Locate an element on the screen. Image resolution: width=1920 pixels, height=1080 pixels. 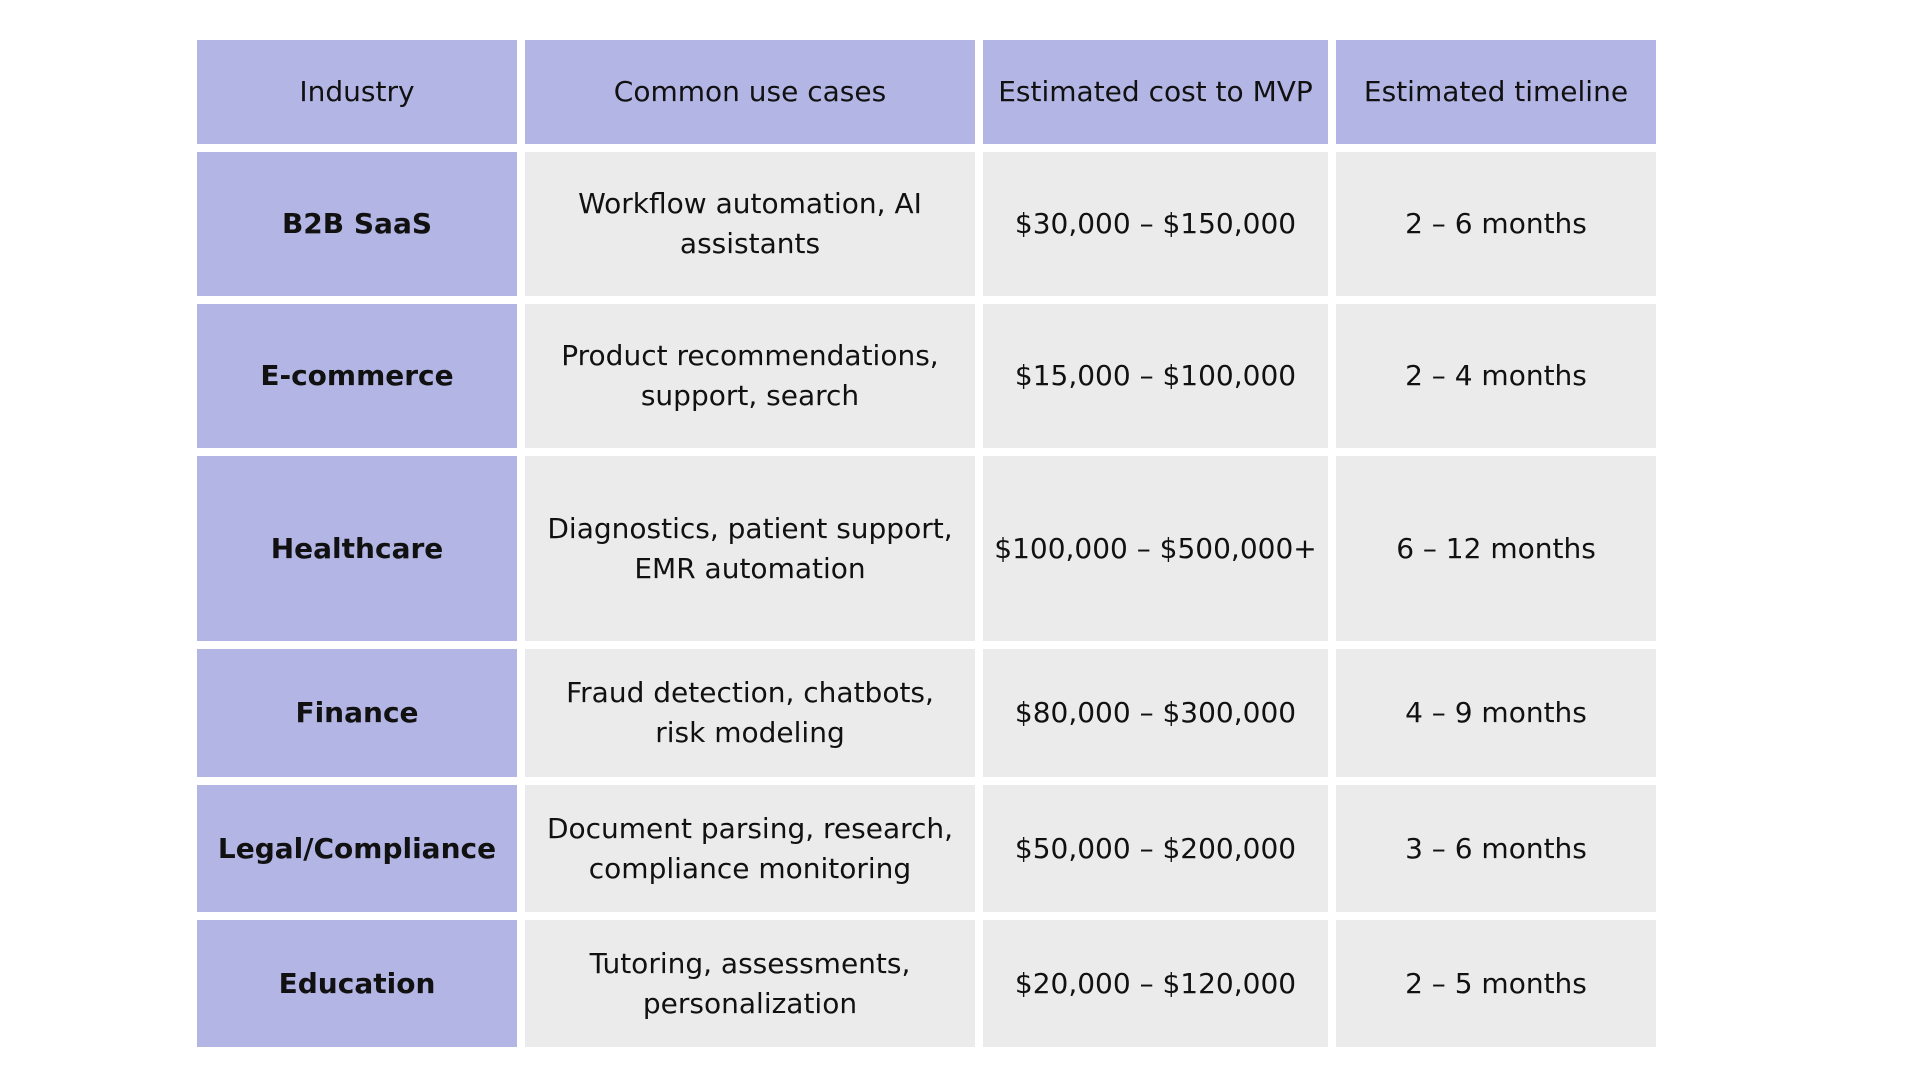
industry-cell: E-commerce is located at coordinates (357, 376).